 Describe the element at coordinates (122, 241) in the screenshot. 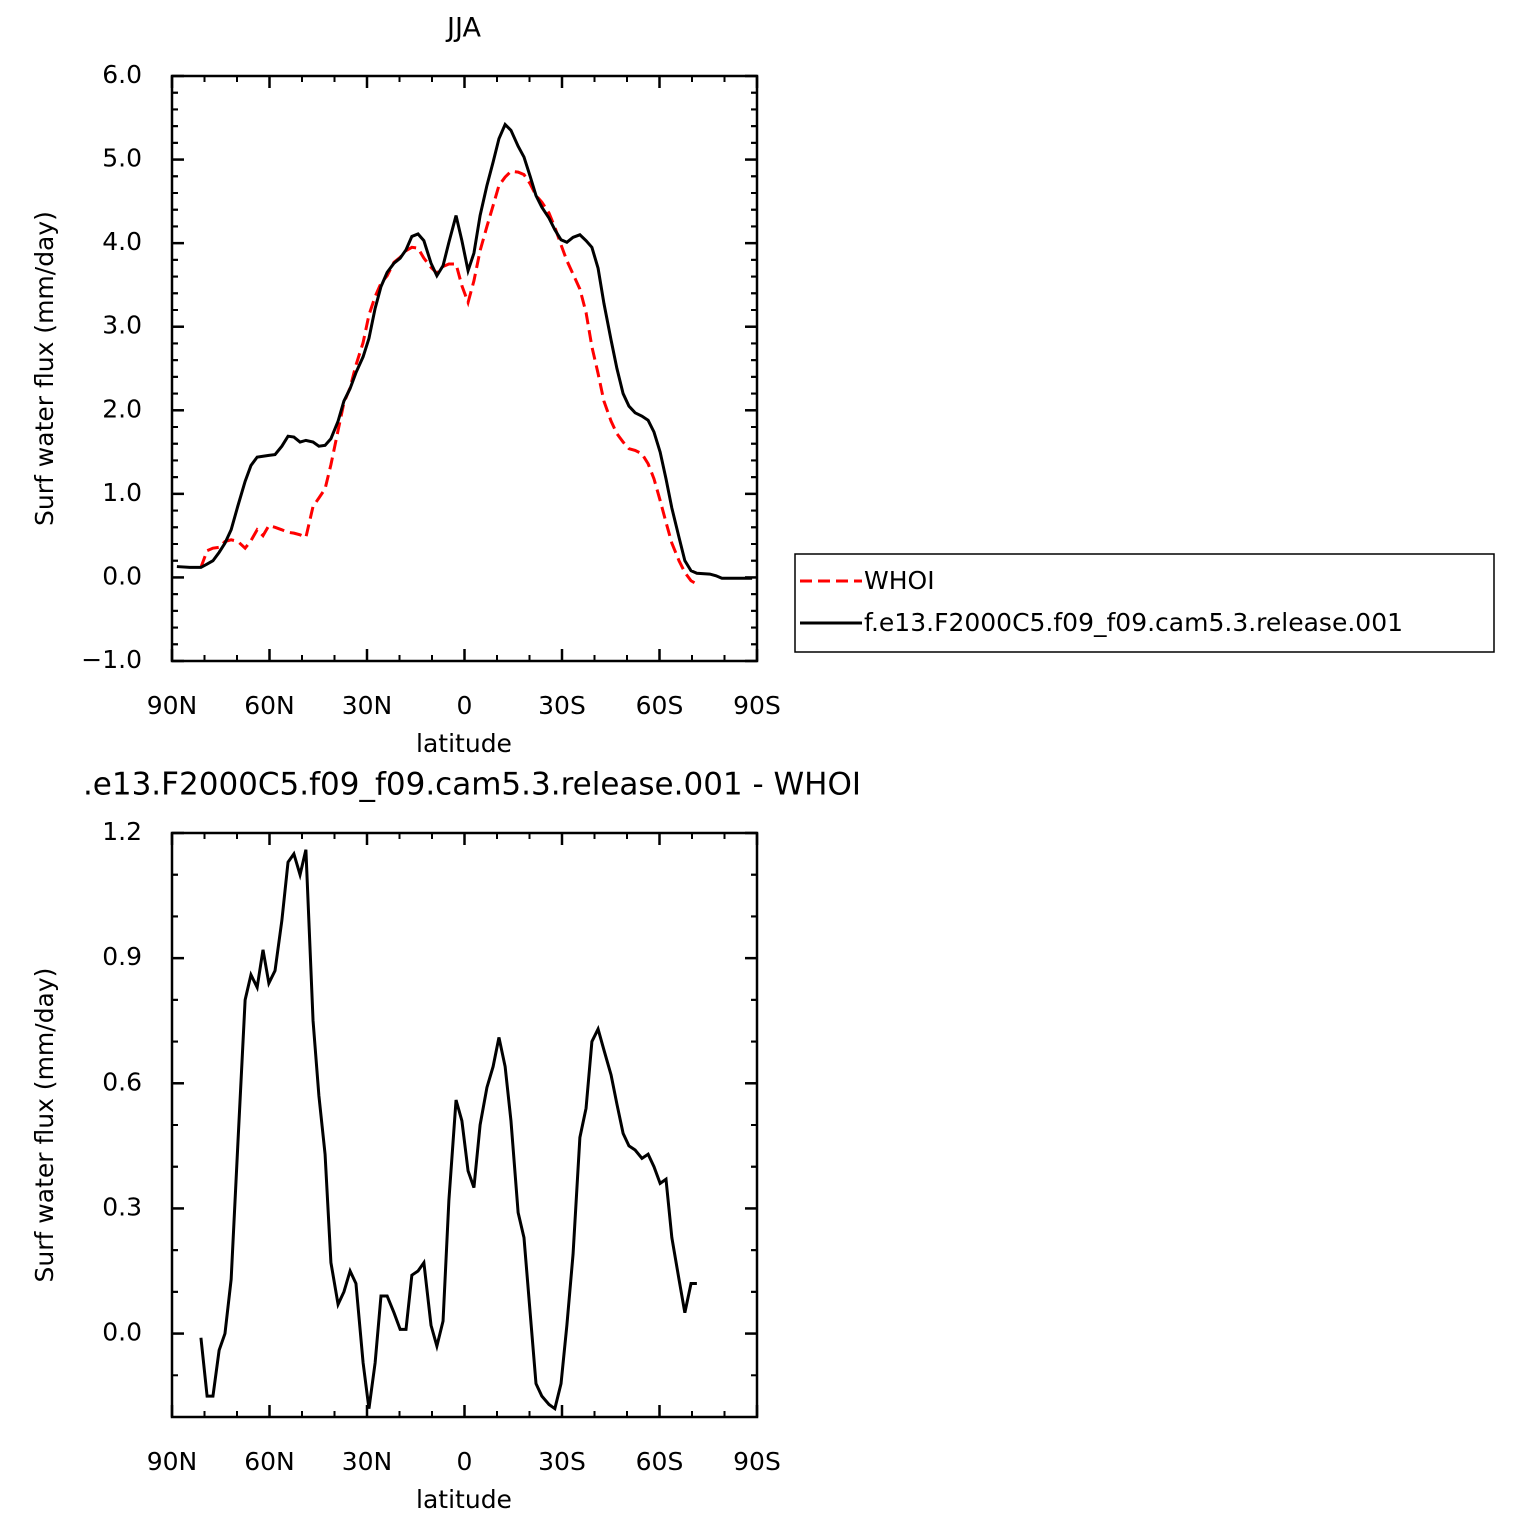

I see `y-tick-label: 4.0` at that location.